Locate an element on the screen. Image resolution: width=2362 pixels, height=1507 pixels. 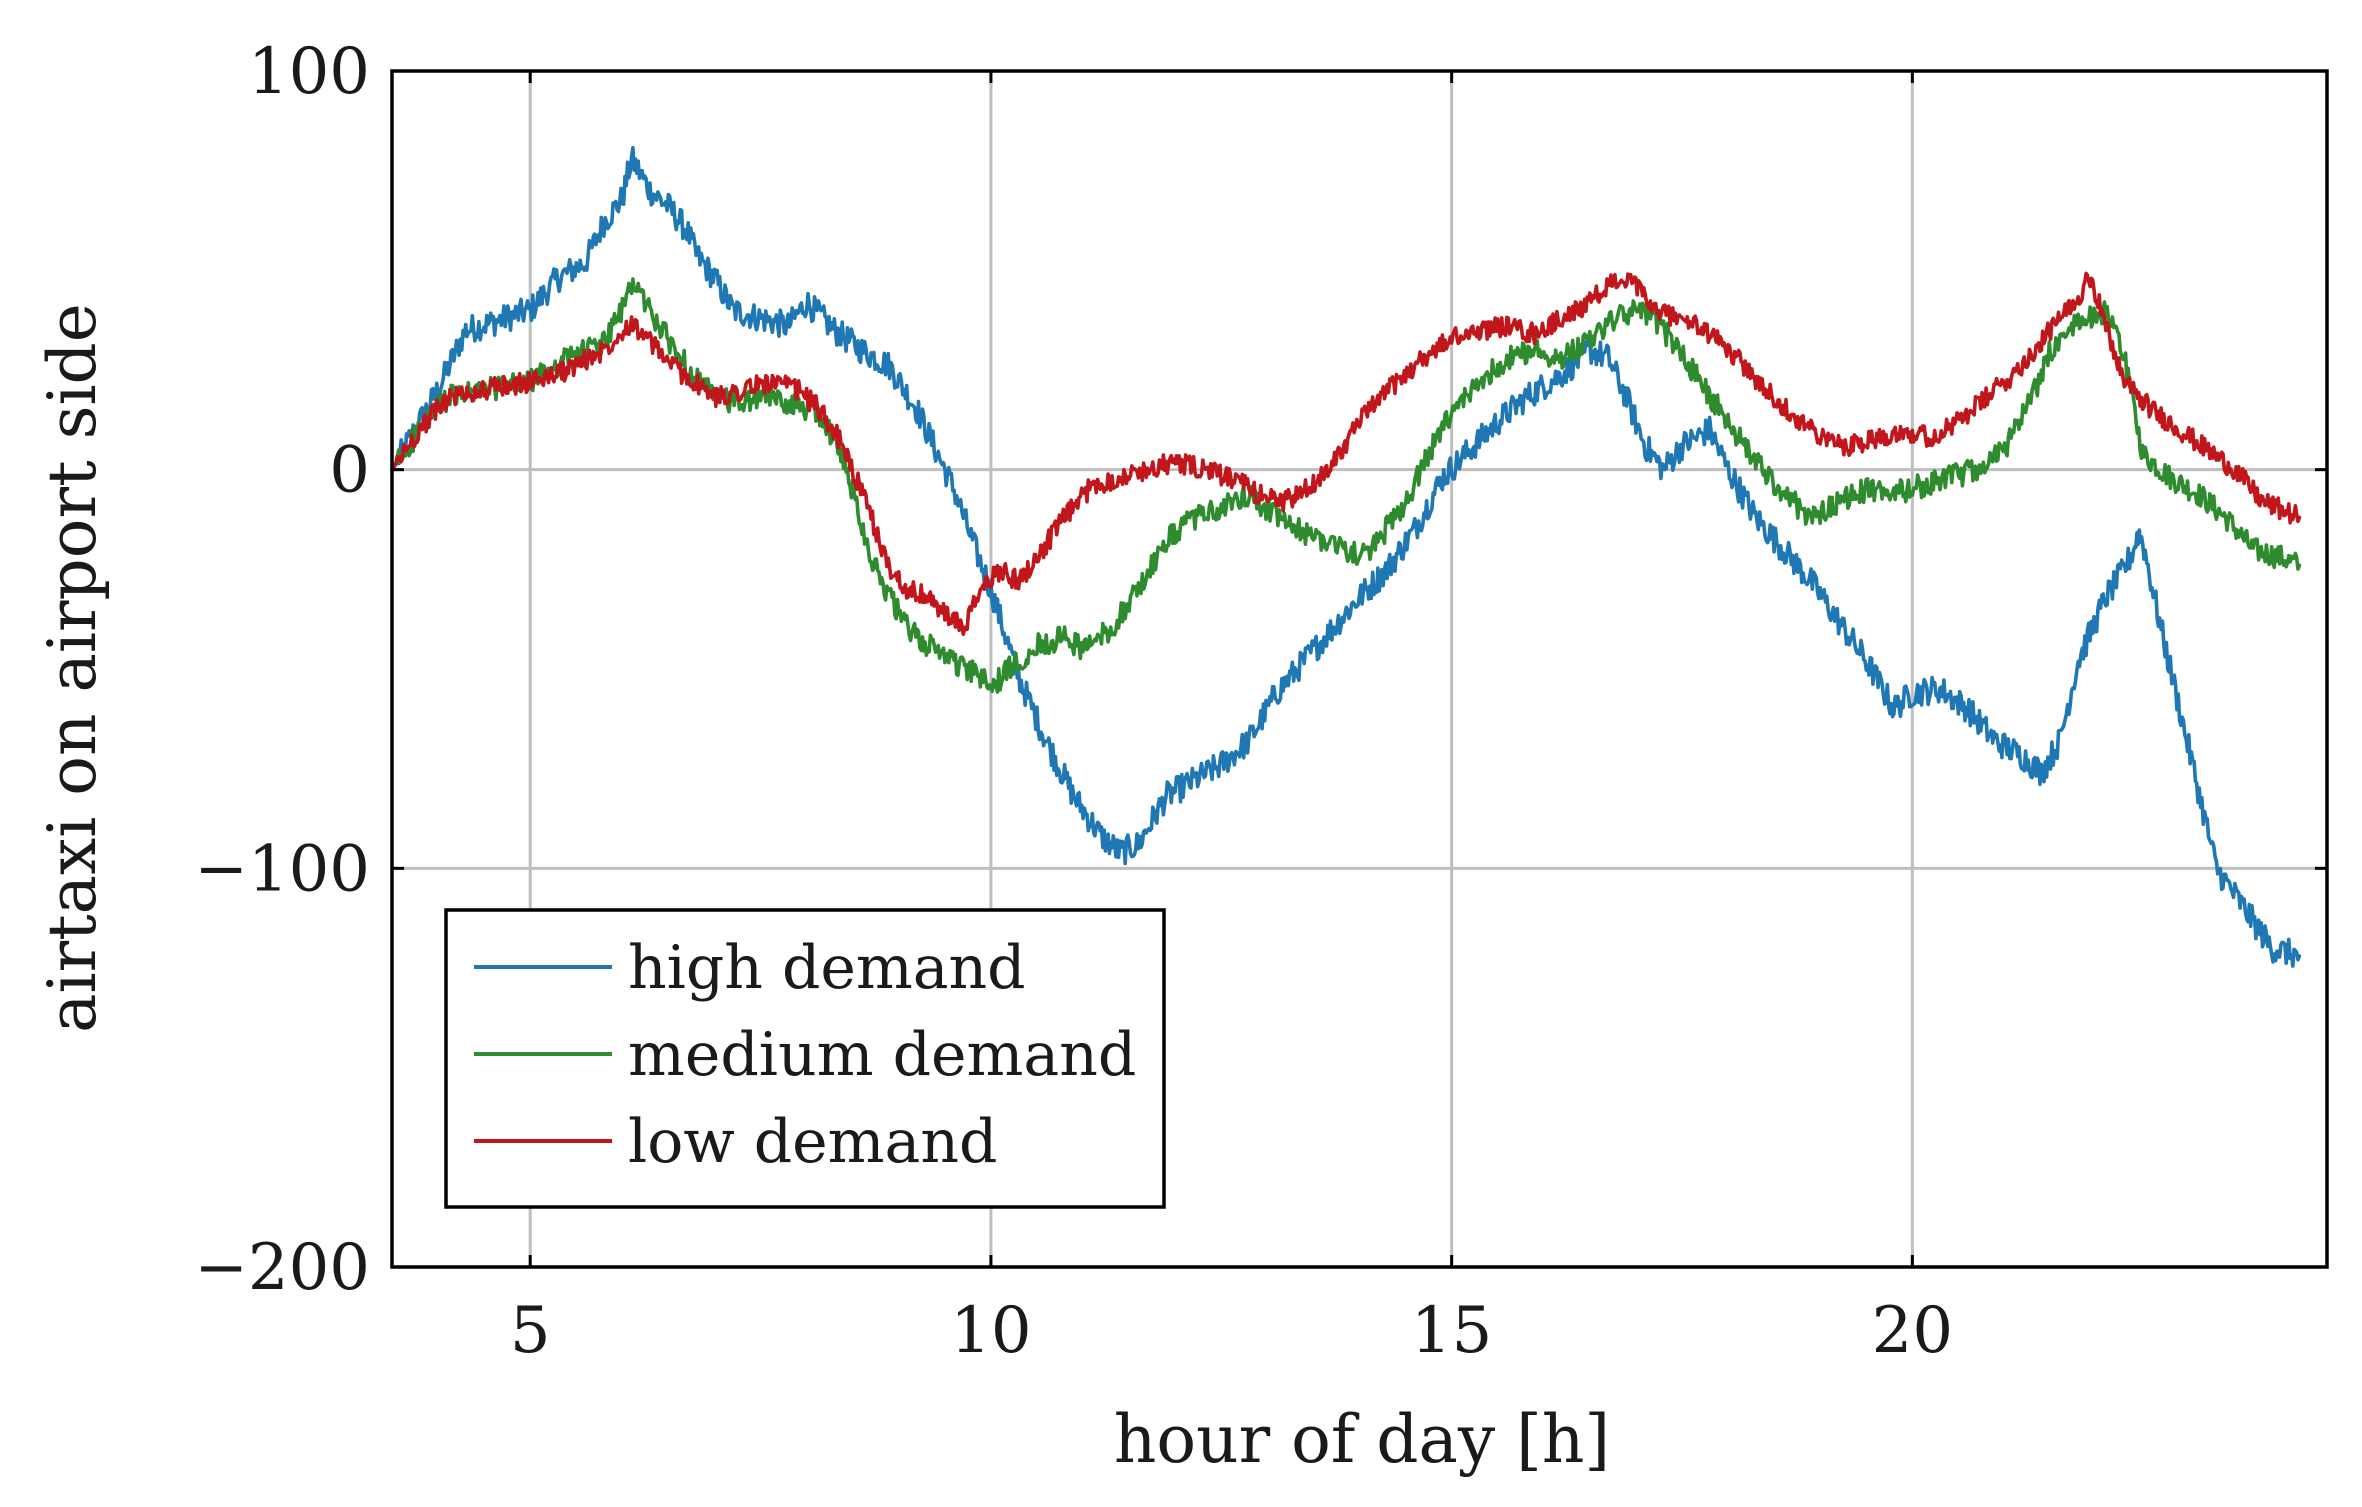
legend: high demand medium demand low demand is located at coordinates (805, 1058).